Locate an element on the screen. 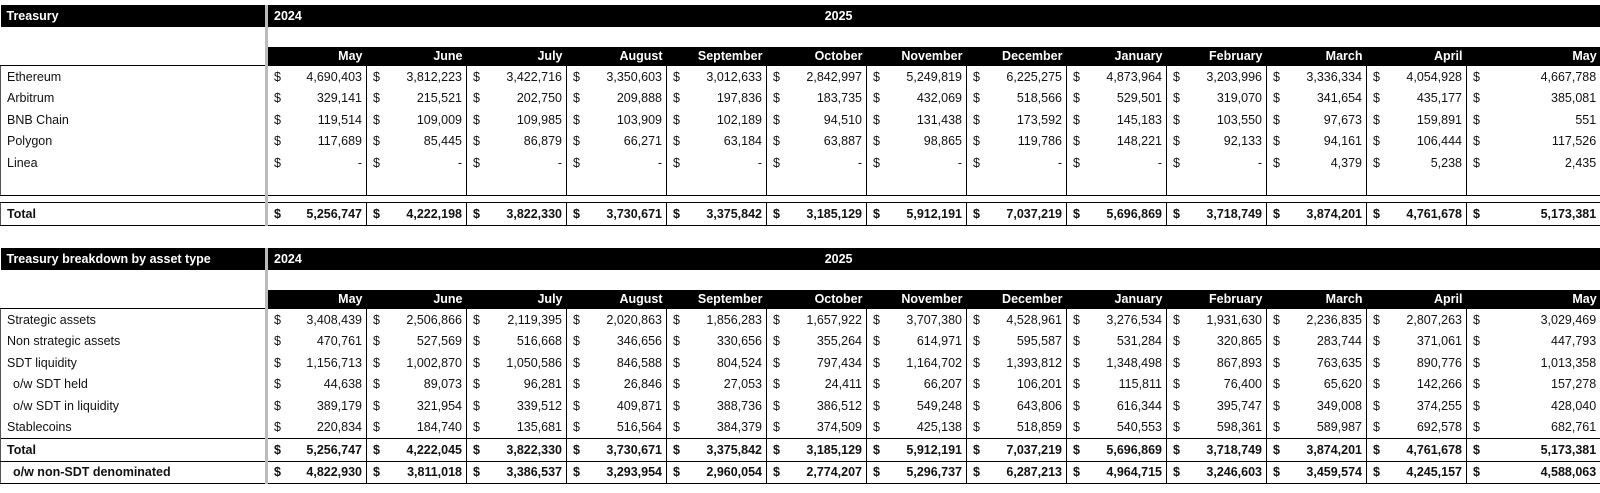 This screenshot has width=1600, height=493. table-cell-value: 692,578 is located at coordinates (1427, 427).